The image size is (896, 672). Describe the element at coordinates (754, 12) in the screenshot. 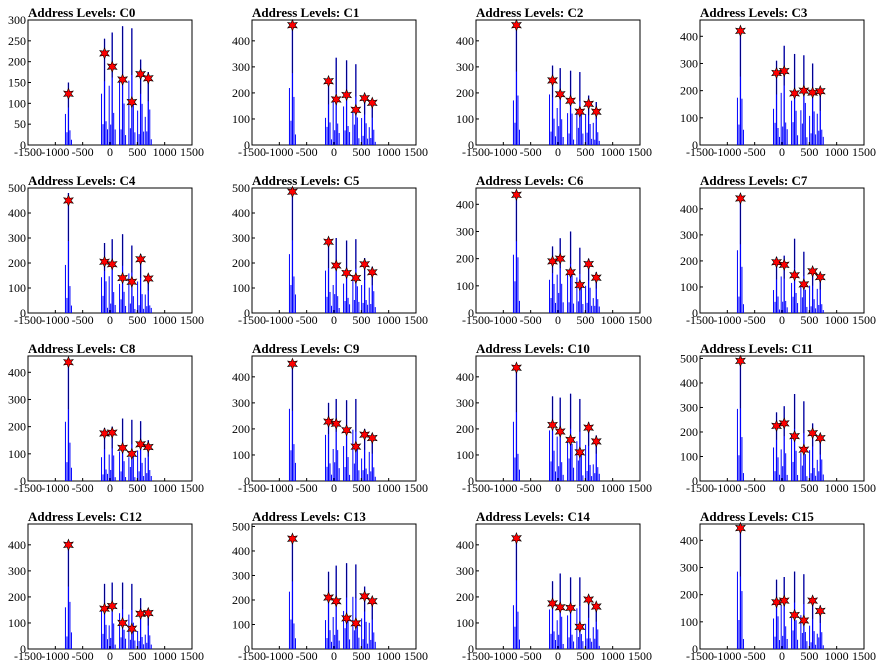

I see `chart-title: Address Levels: C3` at that location.